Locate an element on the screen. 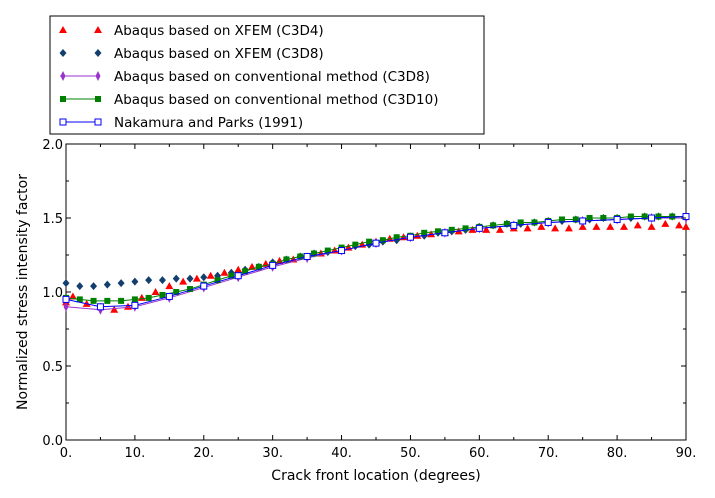 This screenshot has width=715, height=498. x-tick-label: 20. is located at coordinates (203, 453).